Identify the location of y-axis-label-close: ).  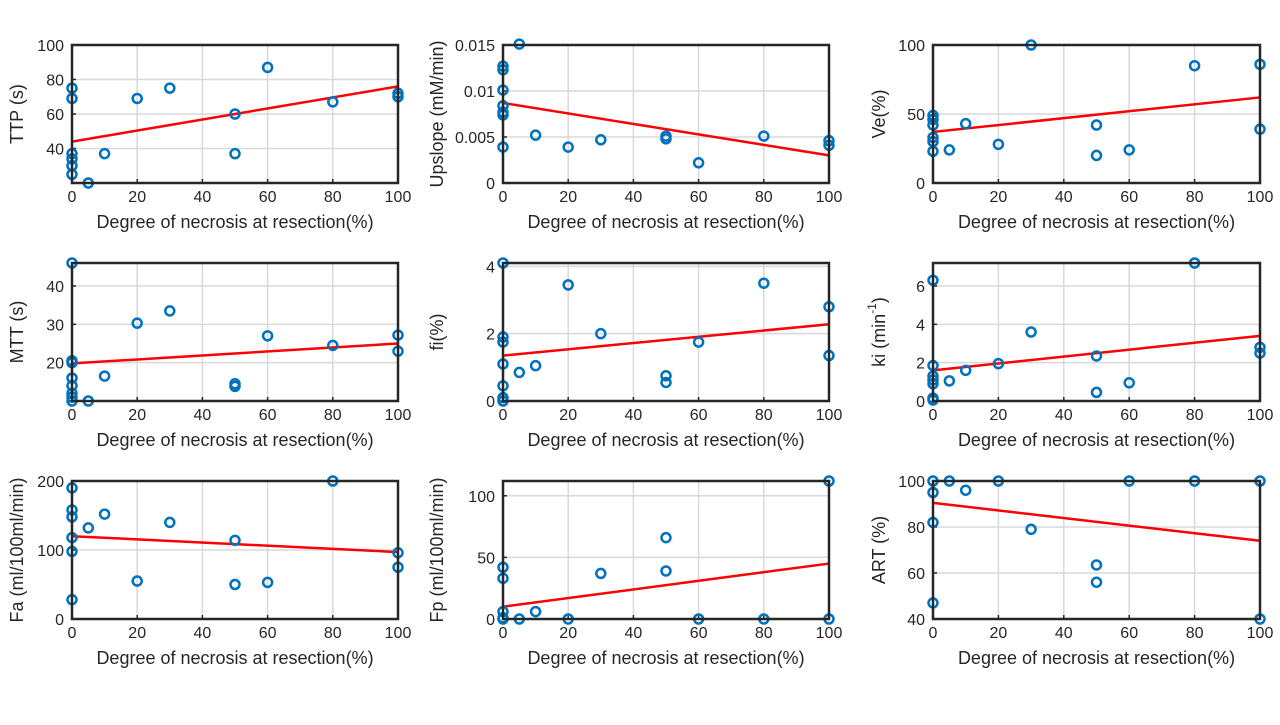
(879, 300).